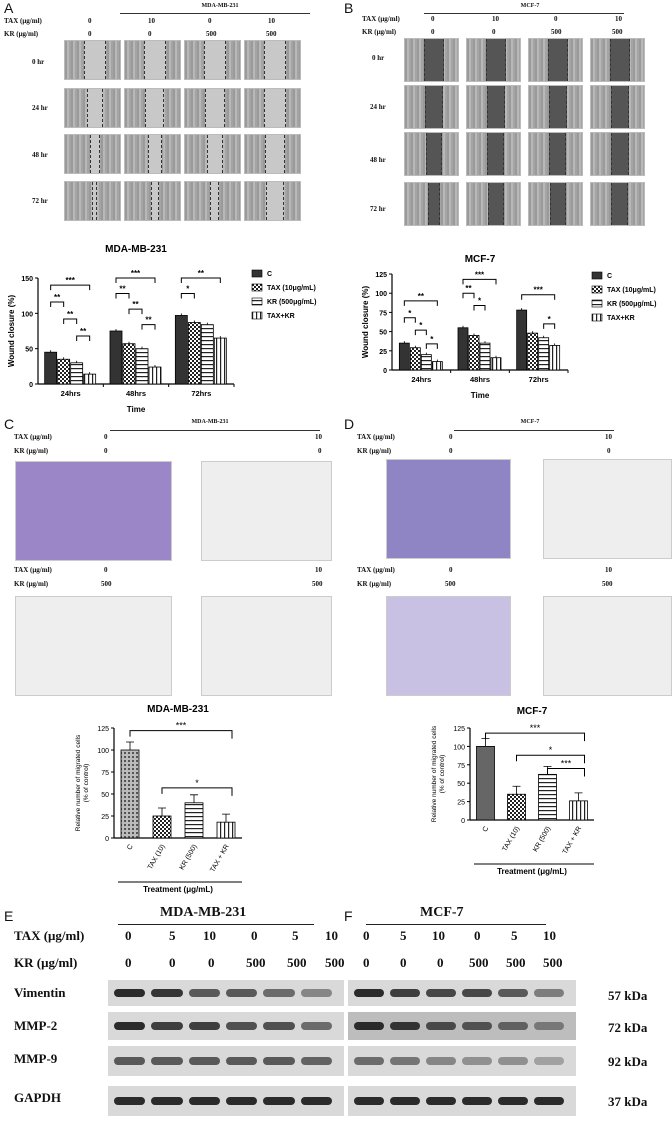  I want to click on blot-kr-lane-f2: 0, so click(440, 962).